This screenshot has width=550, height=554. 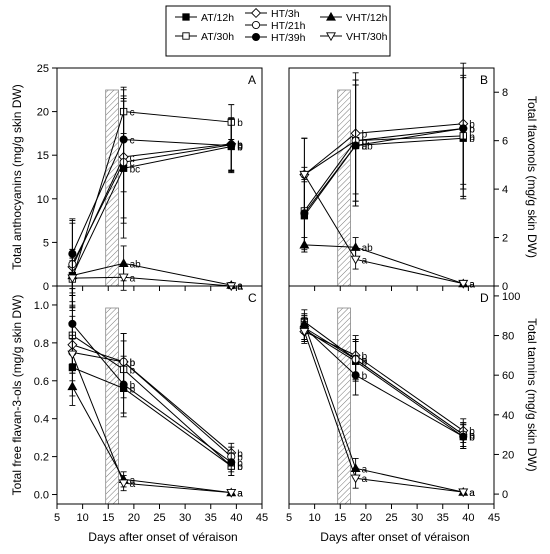 I want to click on y-tick-label: 0.4, so click(x=41, y=420).